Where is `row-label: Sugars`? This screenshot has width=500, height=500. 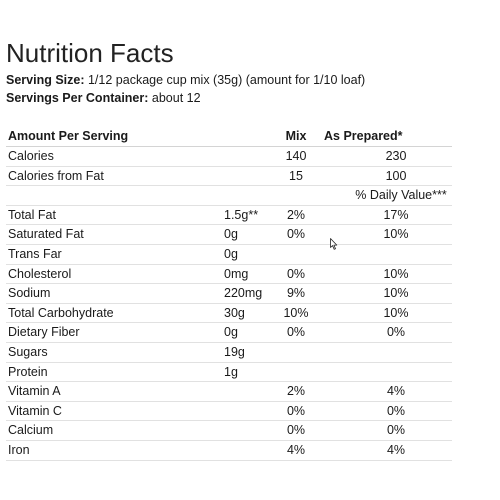 row-label: Sugars is located at coordinates (28, 351).